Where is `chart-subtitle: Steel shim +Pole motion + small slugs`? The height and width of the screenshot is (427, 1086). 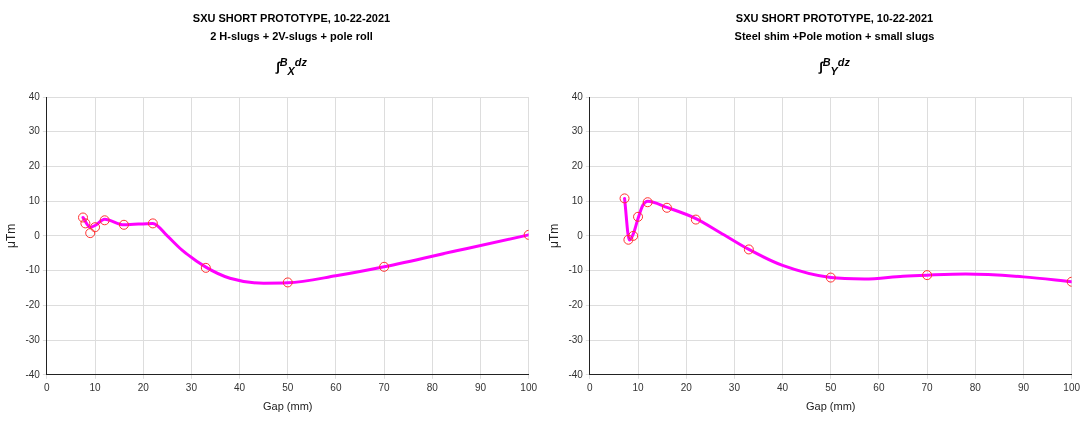 chart-subtitle: Steel shim +Pole motion + small slugs is located at coordinates (834, 35).